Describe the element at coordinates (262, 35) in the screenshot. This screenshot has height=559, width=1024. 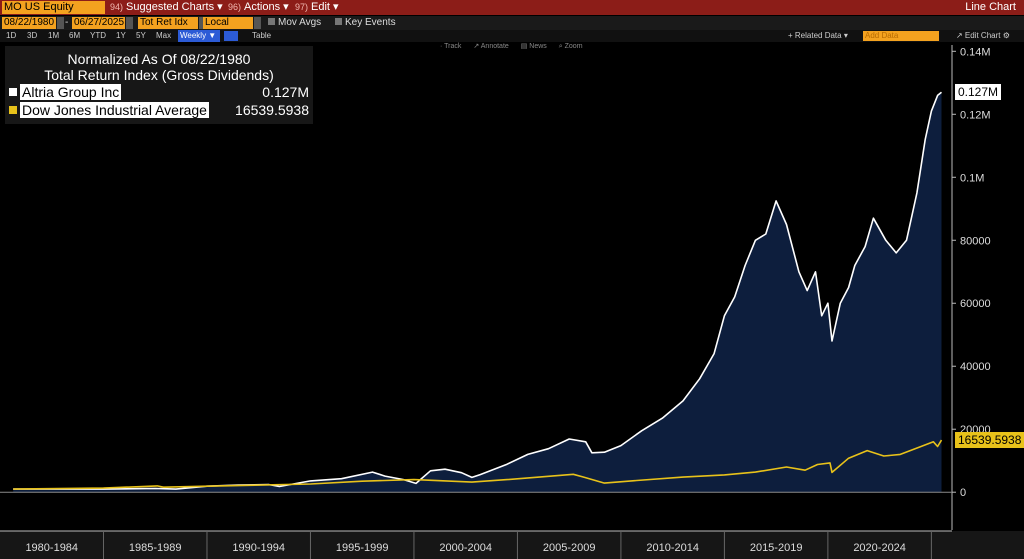
I see `table-button: Table` at that location.